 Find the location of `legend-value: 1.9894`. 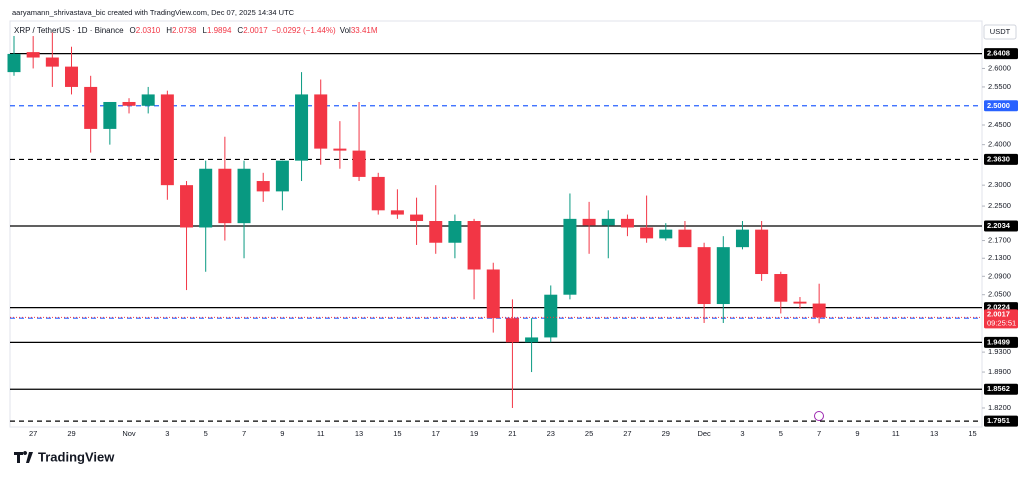

legend-value: 1.9894 is located at coordinates (219, 30).